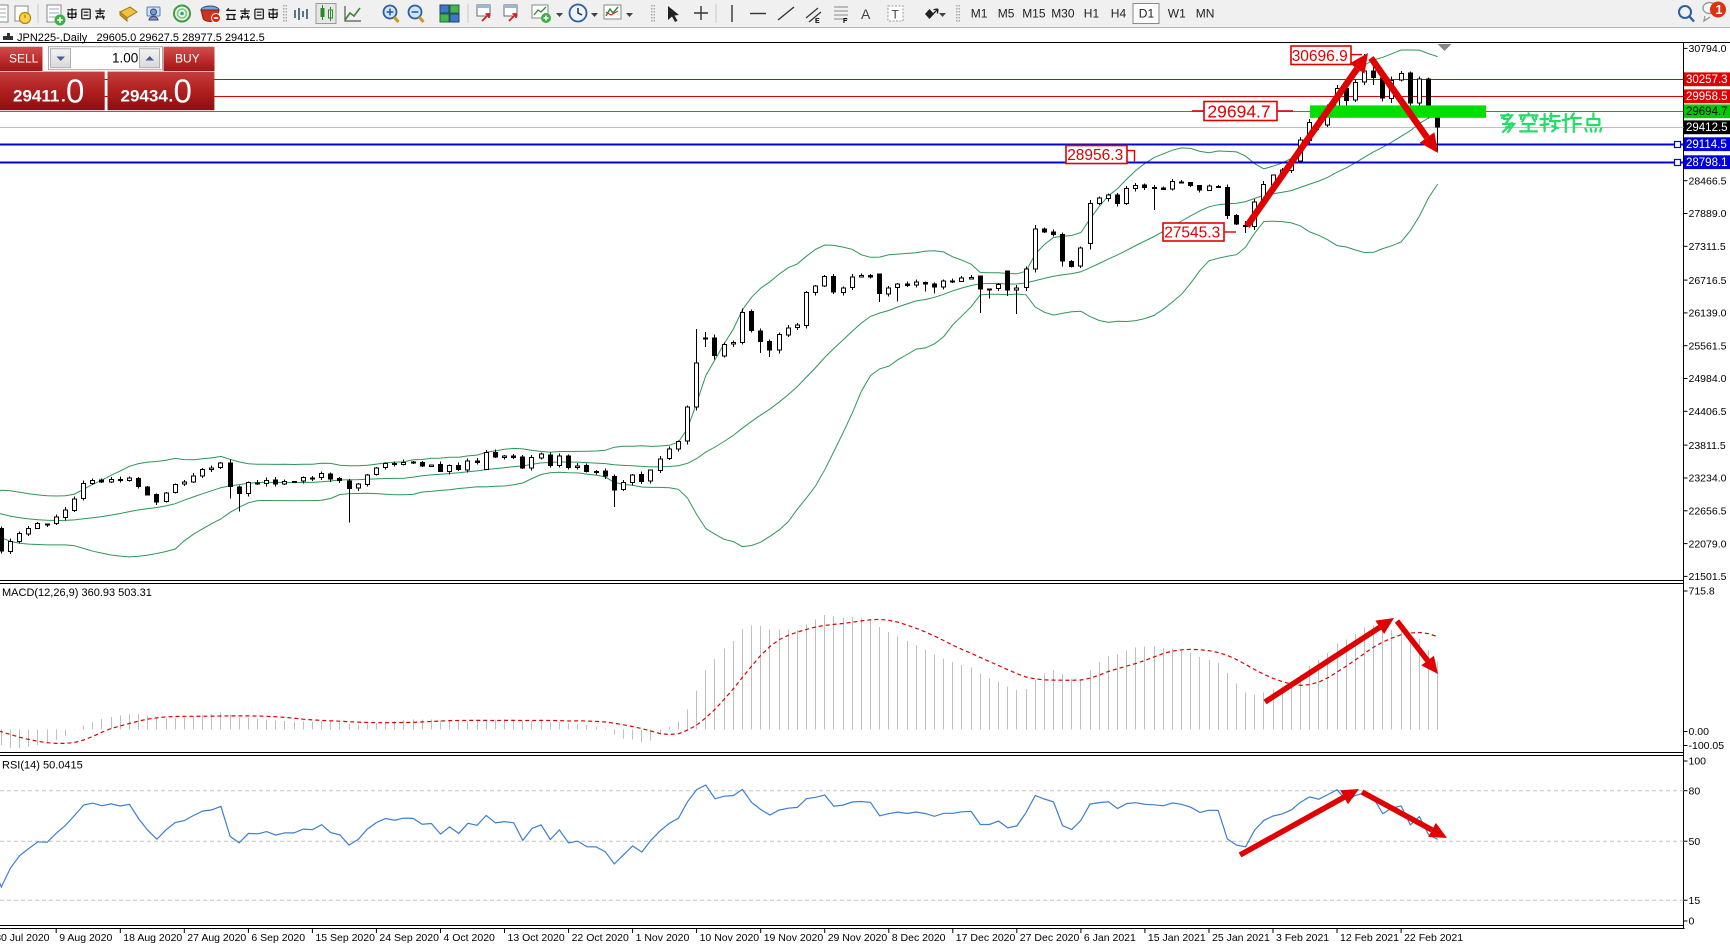  Describe the element at coordinates (77, 593) in the screenshot. I see `svg-text: MACD(12,26,9) 360.93 503.31` at that location.